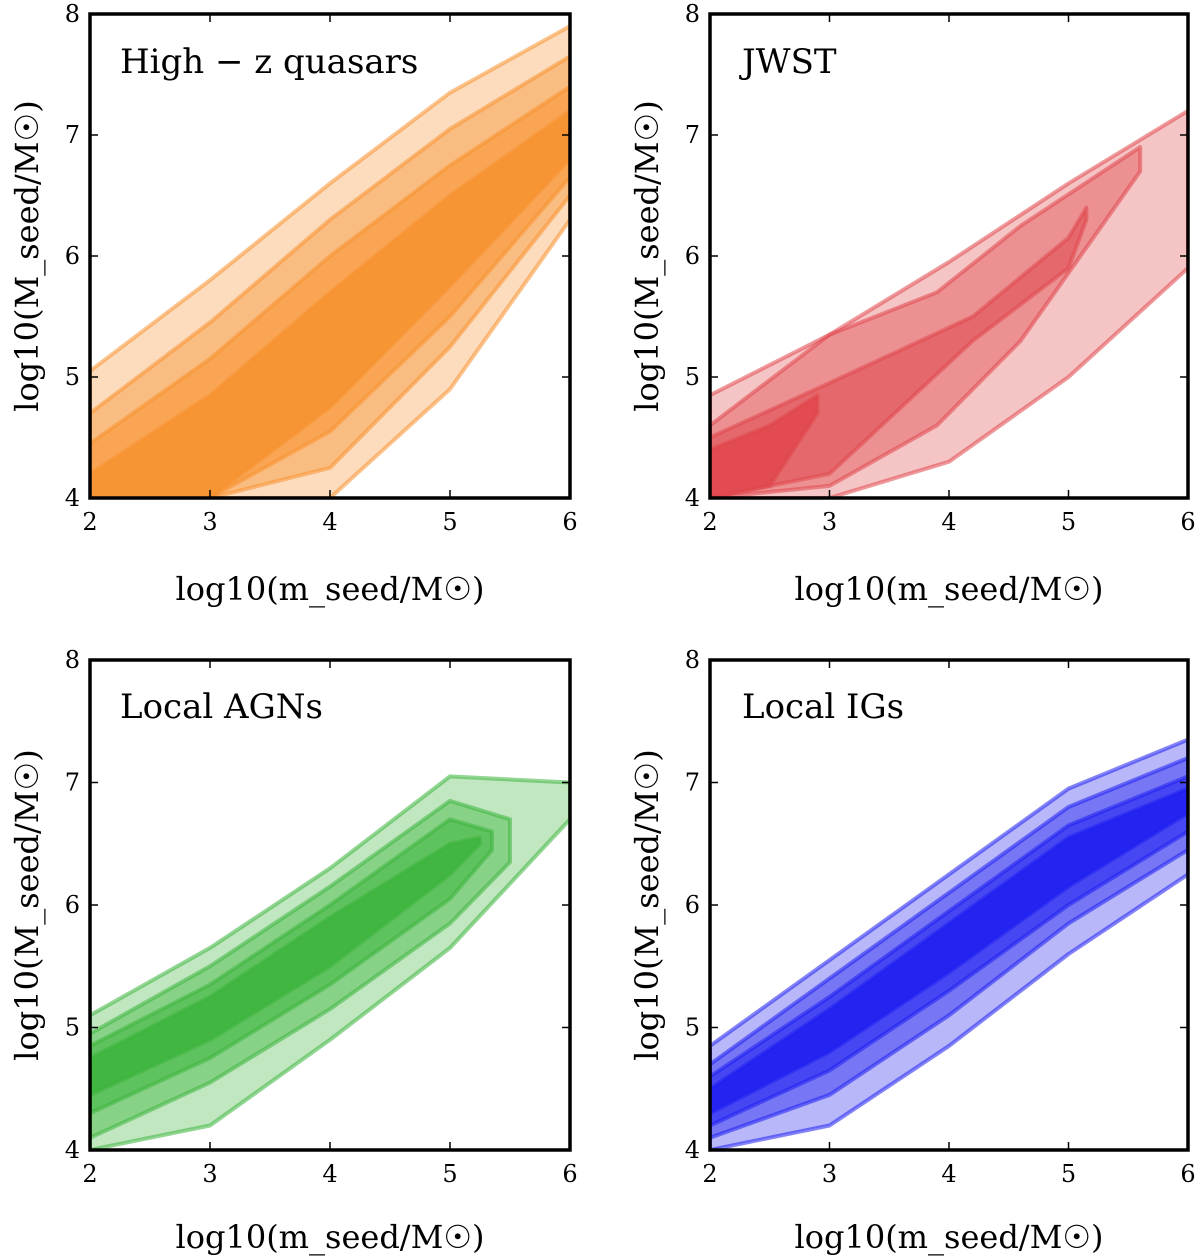 The height and width of the screenshot is (1257, 1200). Describe the element at coordinates (788, 62) in the screenshot. I see `panel-title: JWST` at that location.